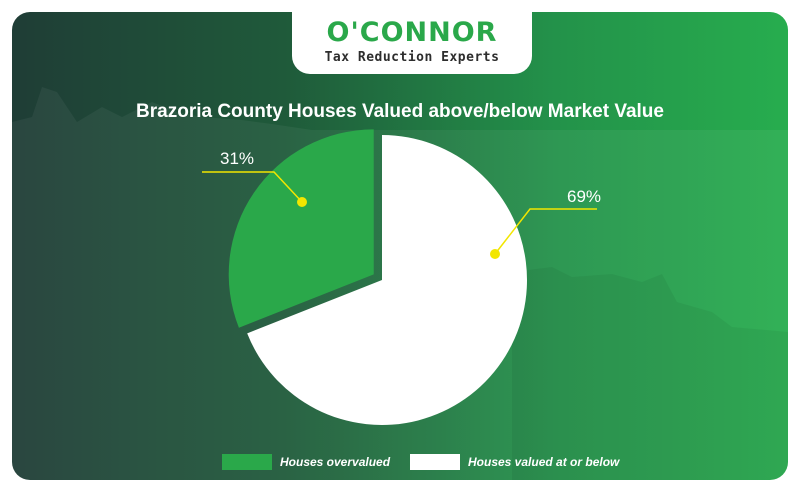 This screenshot has height=492, width=800. What do you see at coordinates (237, 158) in the screenshot?
I see `data-label-overvalued: 31%` at bounding box center [237, 158].